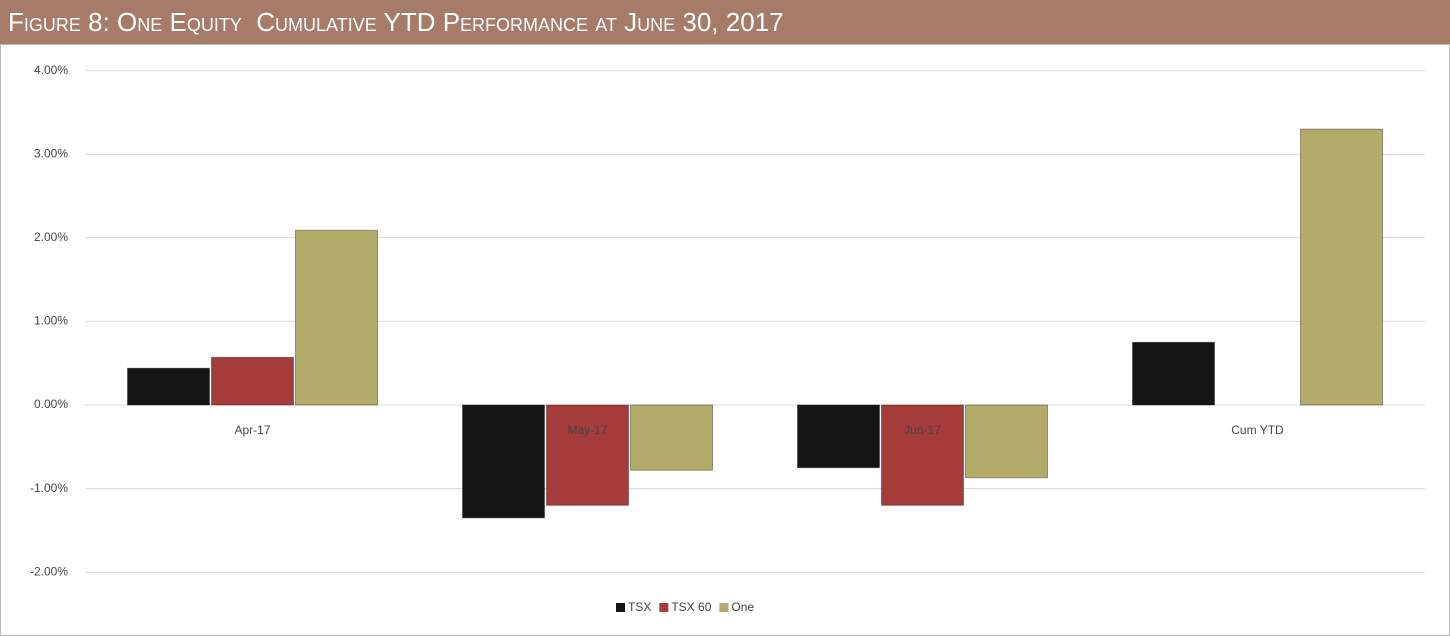 The image size is (1450, 636). Describe the element at coordinates (639, 607) in the screenshot. I see `legend-label: TSX` at that location.